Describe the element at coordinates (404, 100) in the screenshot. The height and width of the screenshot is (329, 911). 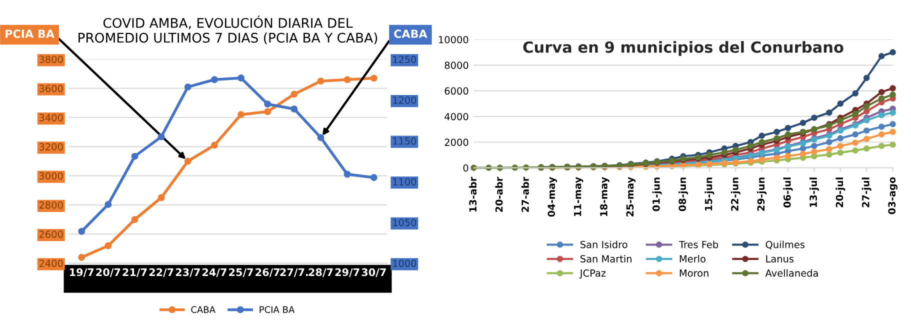
I see `y2-tick-label: 1200` at that location.